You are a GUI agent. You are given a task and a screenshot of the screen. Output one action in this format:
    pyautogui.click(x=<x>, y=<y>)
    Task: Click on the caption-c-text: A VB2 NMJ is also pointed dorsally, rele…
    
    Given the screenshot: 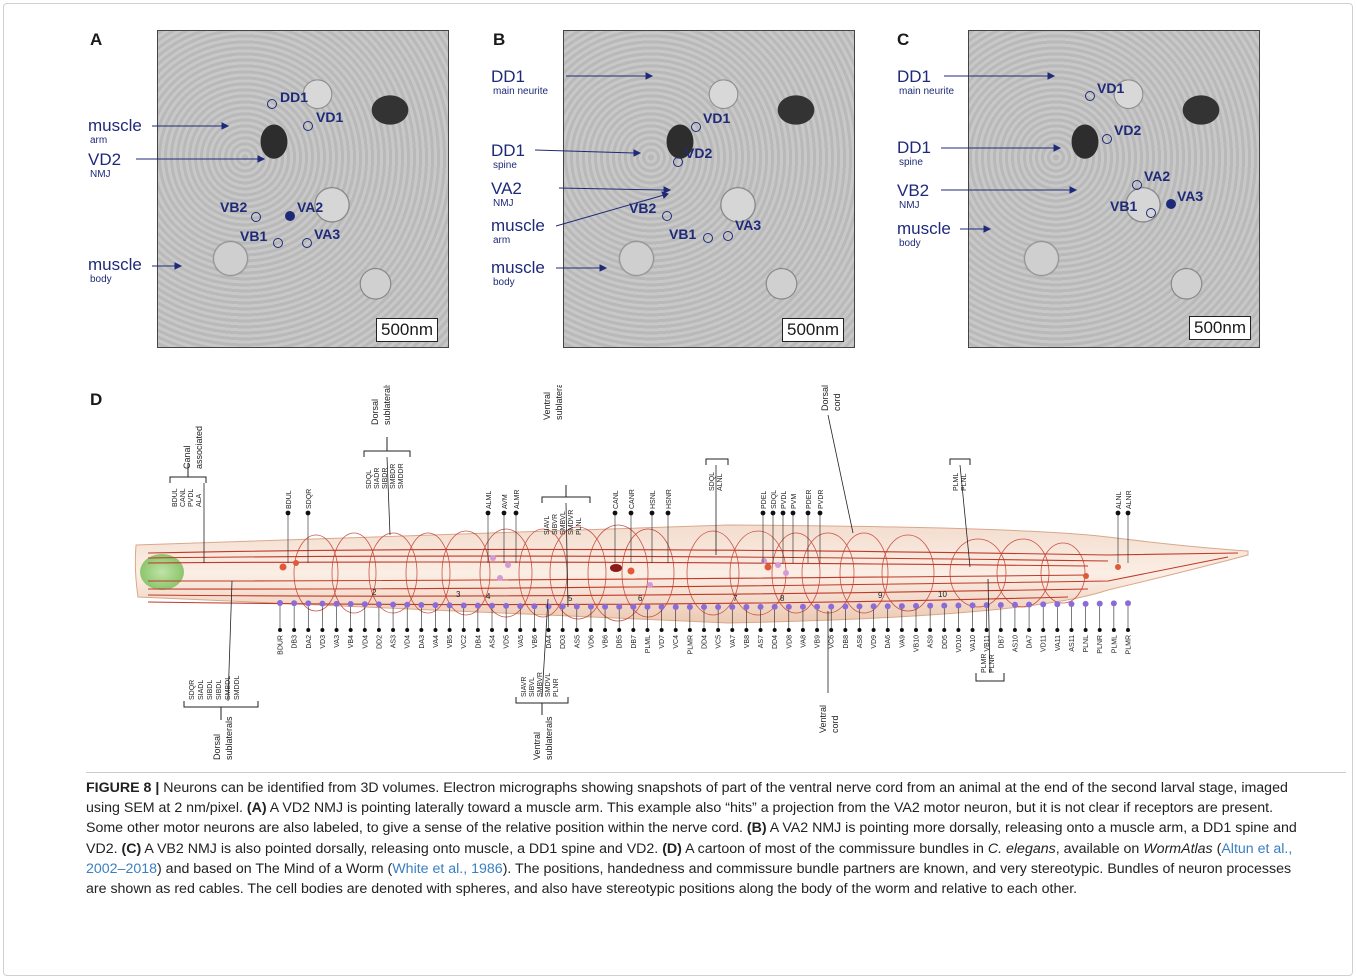 What is the action you would take?
    pyautogui.click(x=402, y=848)
    